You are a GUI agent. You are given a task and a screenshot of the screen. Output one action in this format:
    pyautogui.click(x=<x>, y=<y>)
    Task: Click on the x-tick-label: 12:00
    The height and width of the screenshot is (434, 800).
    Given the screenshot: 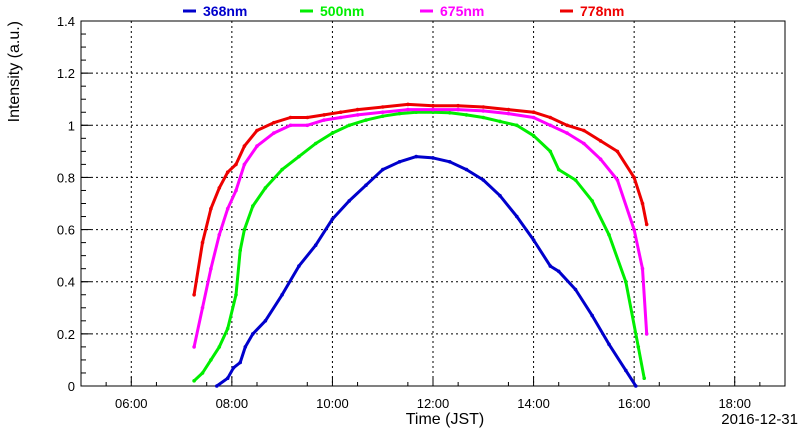 What is the action you would take?
    pyautogui.click(x=433, y=403)
    